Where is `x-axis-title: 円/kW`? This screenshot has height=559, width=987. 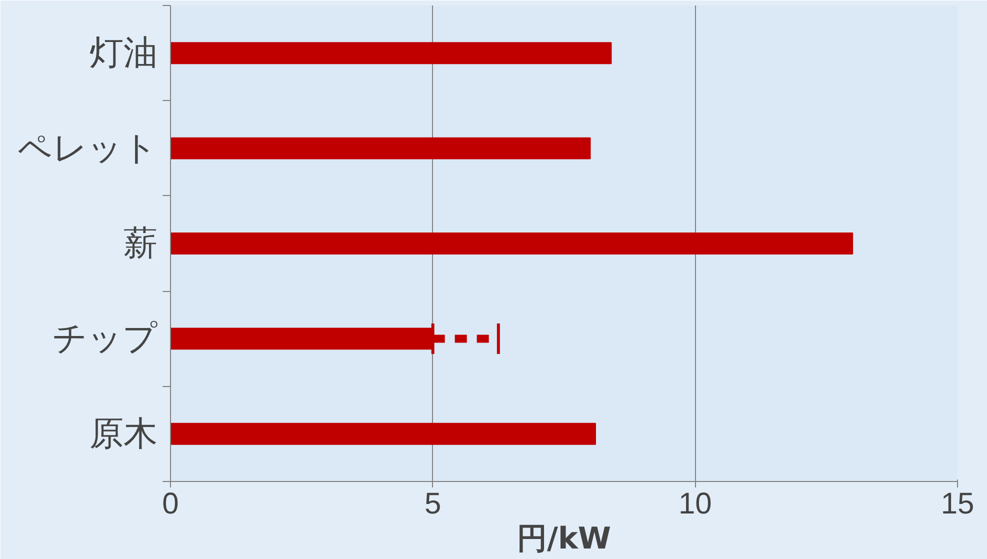
x-axis-title: 円/kW is located at coordinates (564, 539).